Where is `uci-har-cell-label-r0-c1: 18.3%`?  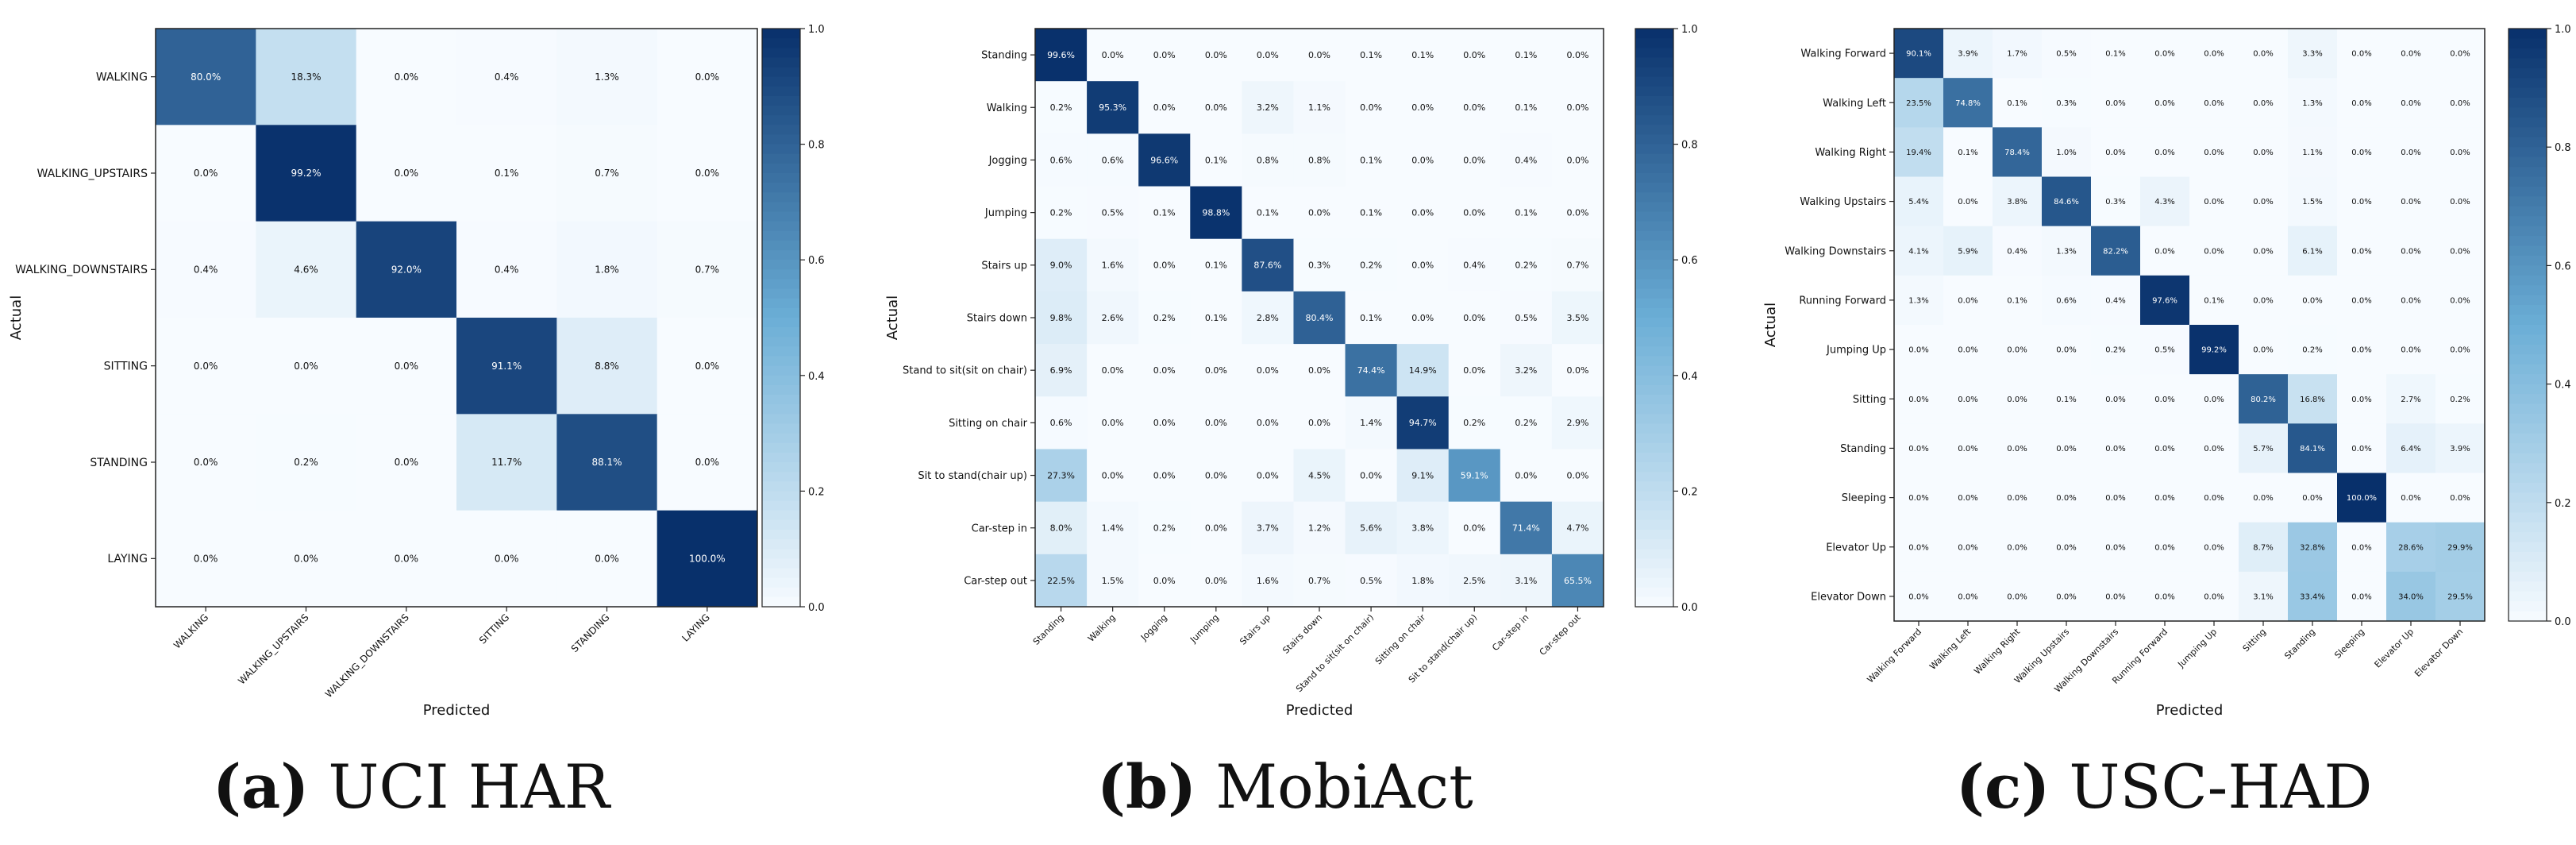
uci-har-cell-label-r0-c1: 18.3% is located at coordinates (306, 77).